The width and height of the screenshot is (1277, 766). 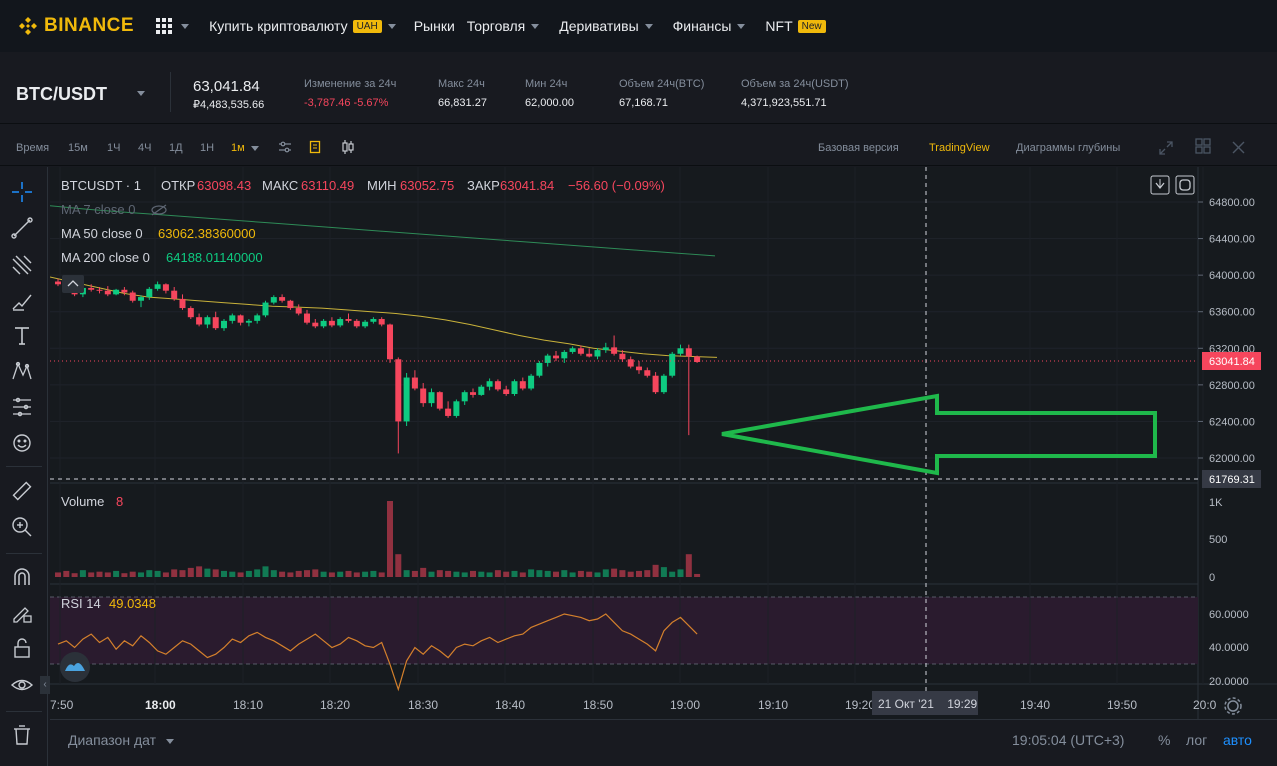 I want to click on pair-chevron-down-icon, so click(x=141, y=93).